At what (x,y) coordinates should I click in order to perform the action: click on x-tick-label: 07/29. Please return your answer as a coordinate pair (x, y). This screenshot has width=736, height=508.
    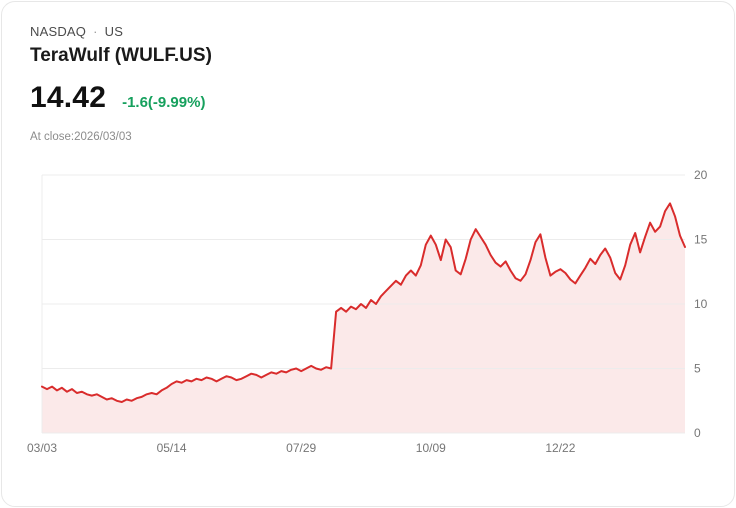
    Looking at the image, I should click on (301, 448).